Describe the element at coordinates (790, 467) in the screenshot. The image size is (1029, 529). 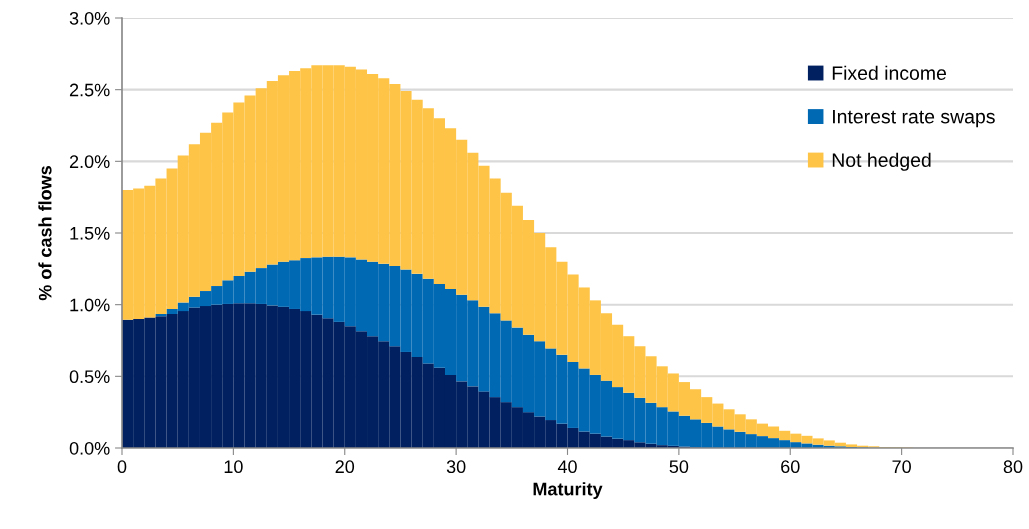
I see `x-tick-label: 60` at that location.